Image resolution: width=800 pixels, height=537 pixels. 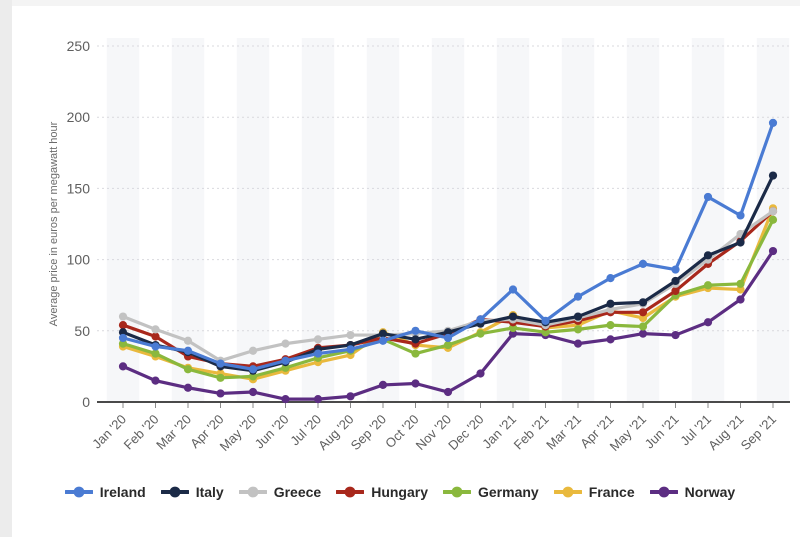 I want to click on legend-item-greece: Greece, so click(x=280, y=492).